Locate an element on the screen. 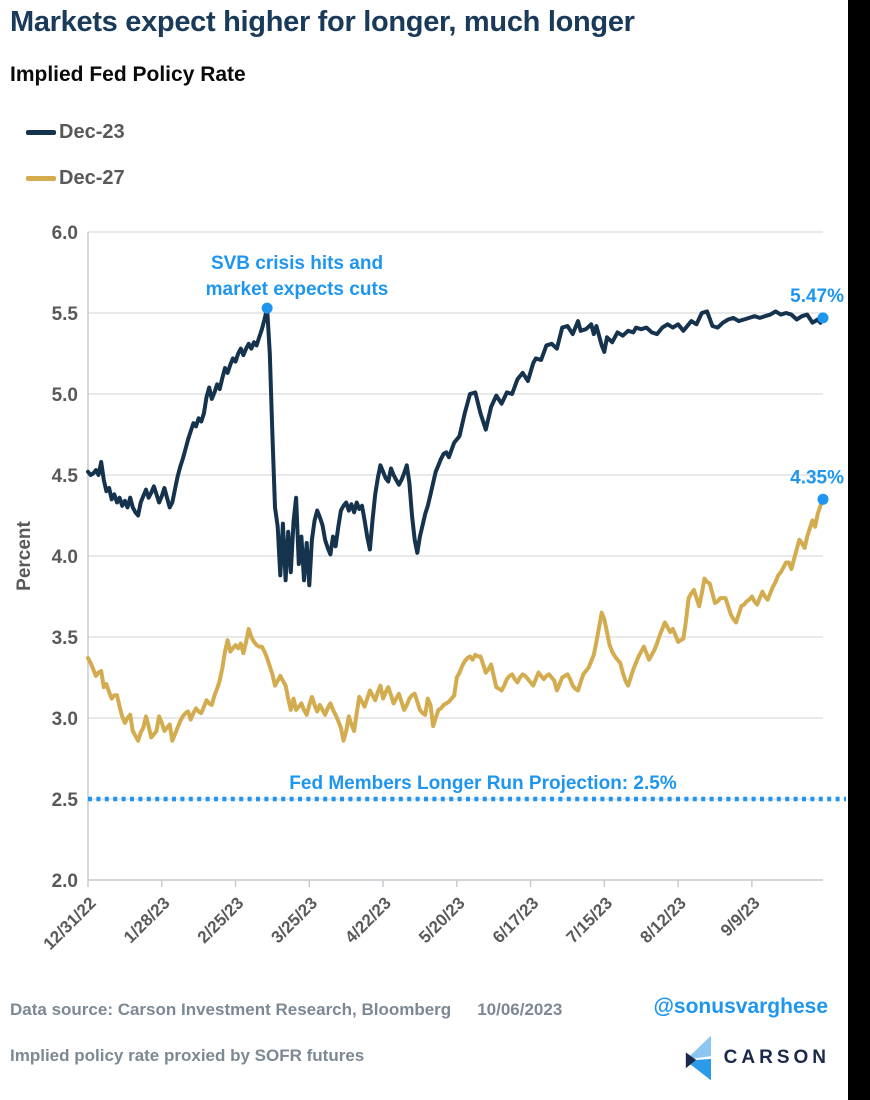 Image resolution: width=870 pixels, height=1100 pixels. x-tick-label: 3/25/23 is located at coordinates (295, 920).